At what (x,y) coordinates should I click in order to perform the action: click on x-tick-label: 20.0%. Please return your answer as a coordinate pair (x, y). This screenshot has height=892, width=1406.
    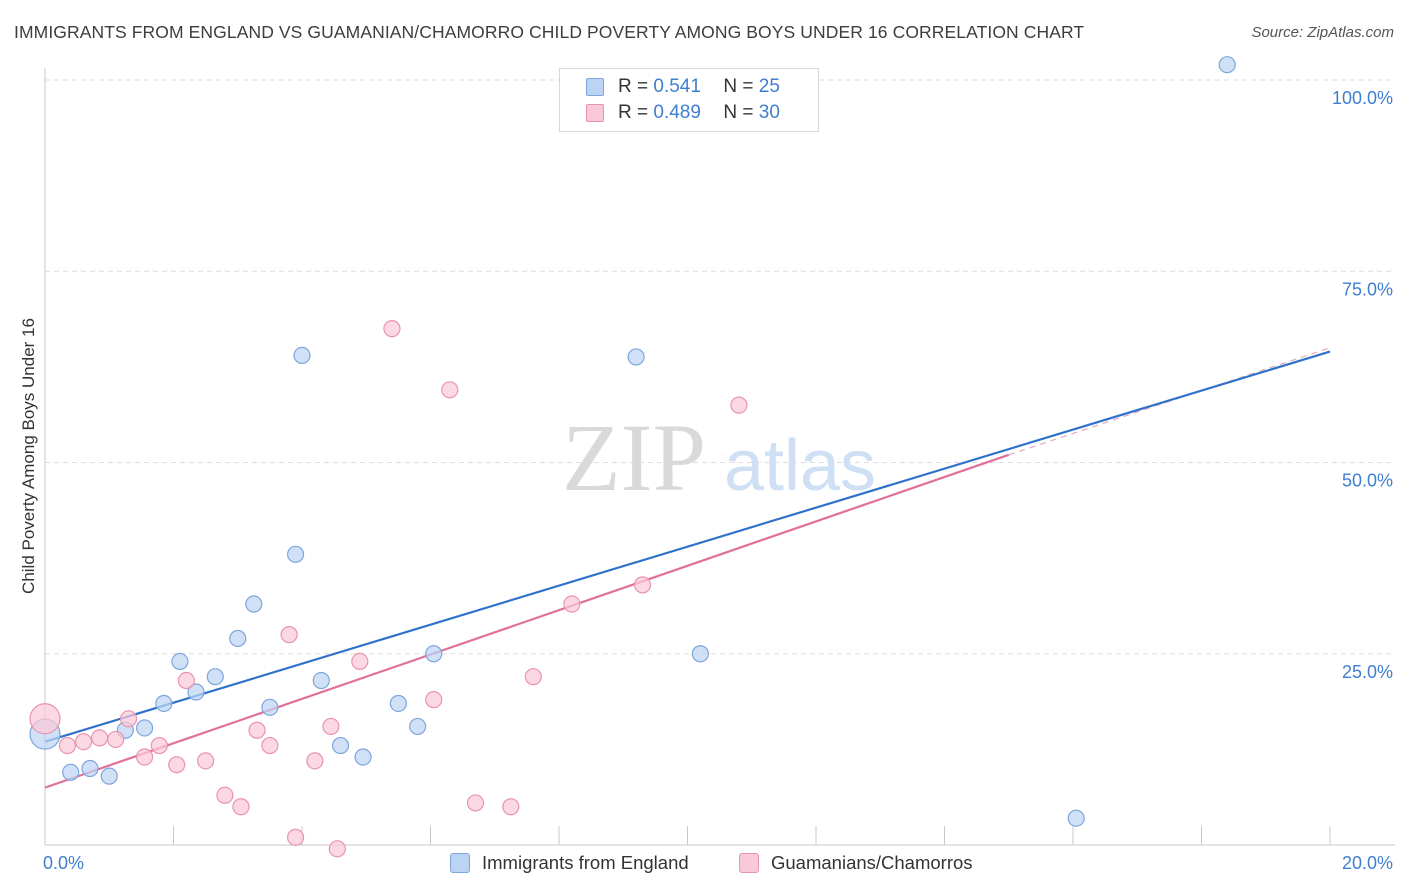
    Looking at the image, I should click on (1367, 863).